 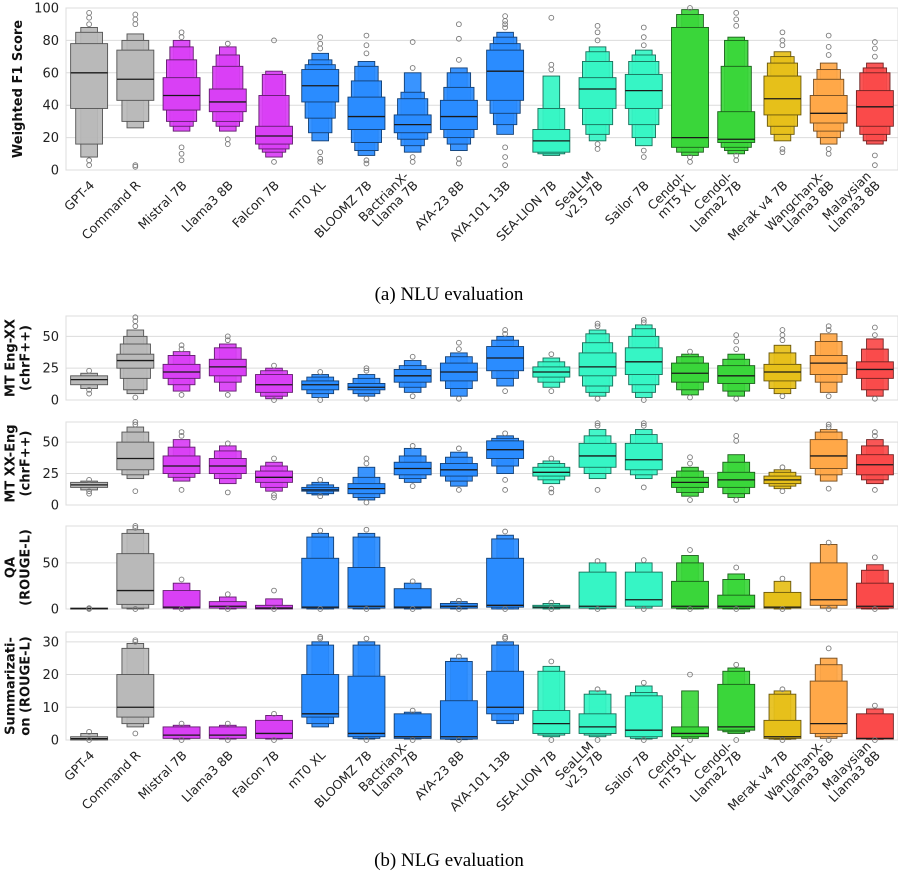 I want to click on y-axis-label: Weighted F1 Score, so click(x=18, y=89).